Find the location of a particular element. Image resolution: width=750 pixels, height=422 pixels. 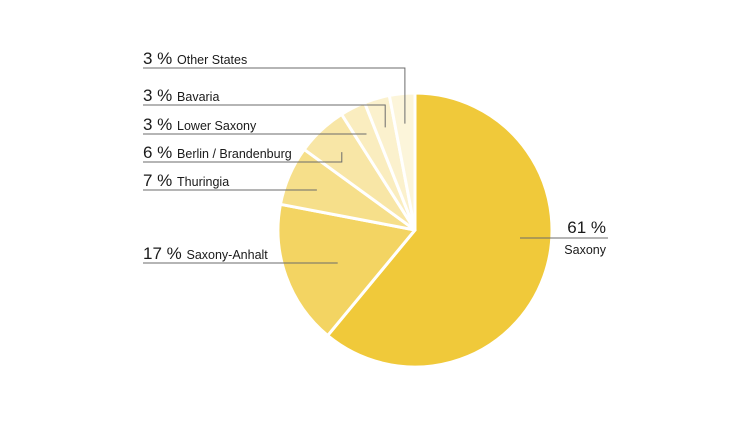

pie-percent-label: 7 % is located at coordinates (160, 180).